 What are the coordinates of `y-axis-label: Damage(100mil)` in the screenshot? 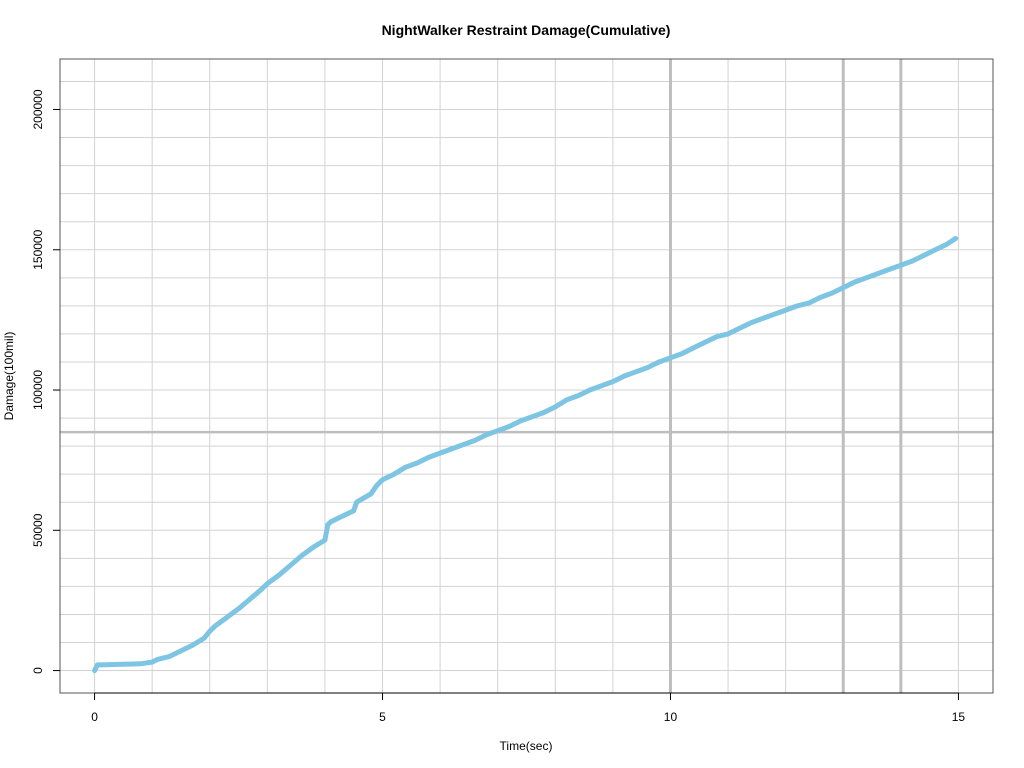 It's located at (9, 376).